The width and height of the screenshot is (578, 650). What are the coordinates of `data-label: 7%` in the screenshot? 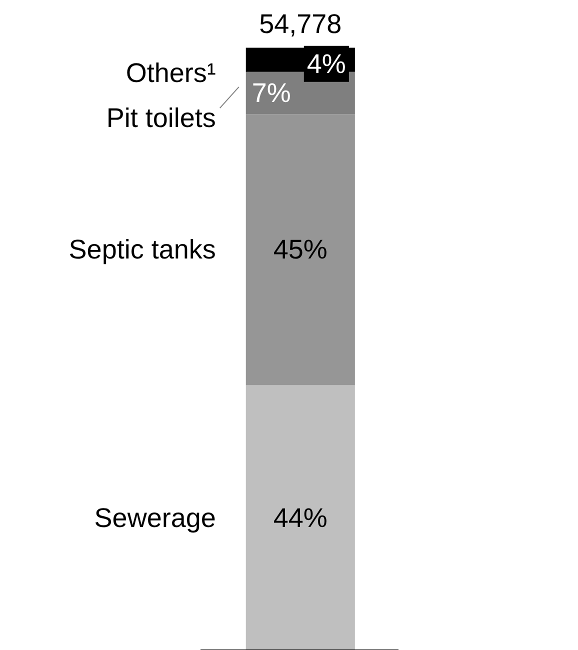 It's located at (271, 93).